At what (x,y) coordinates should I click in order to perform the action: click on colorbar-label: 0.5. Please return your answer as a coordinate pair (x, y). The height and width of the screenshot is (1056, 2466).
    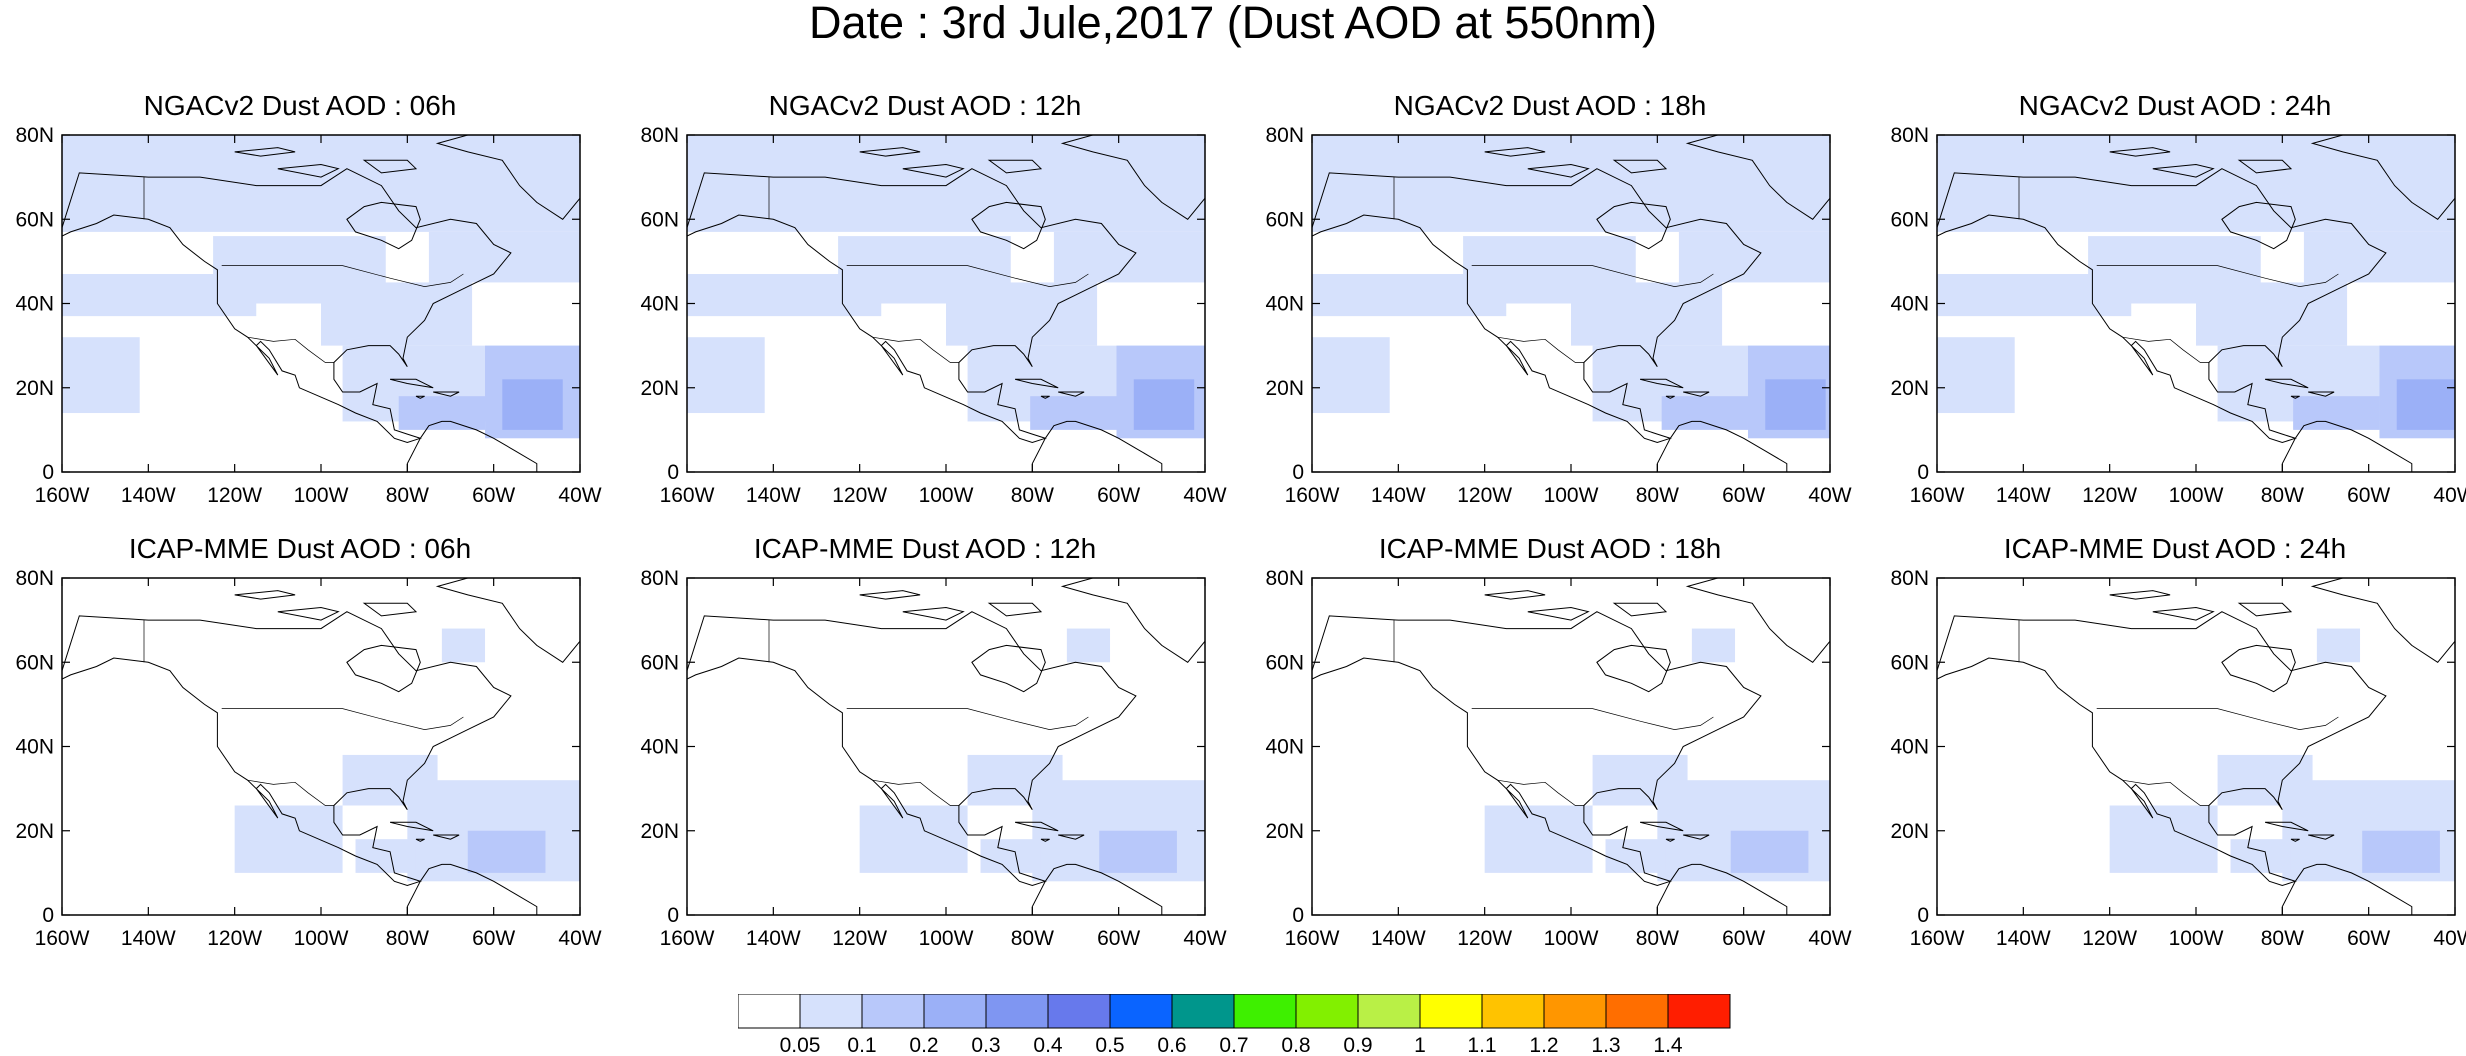
    Looking at the image, I should click on (1109, 1045).